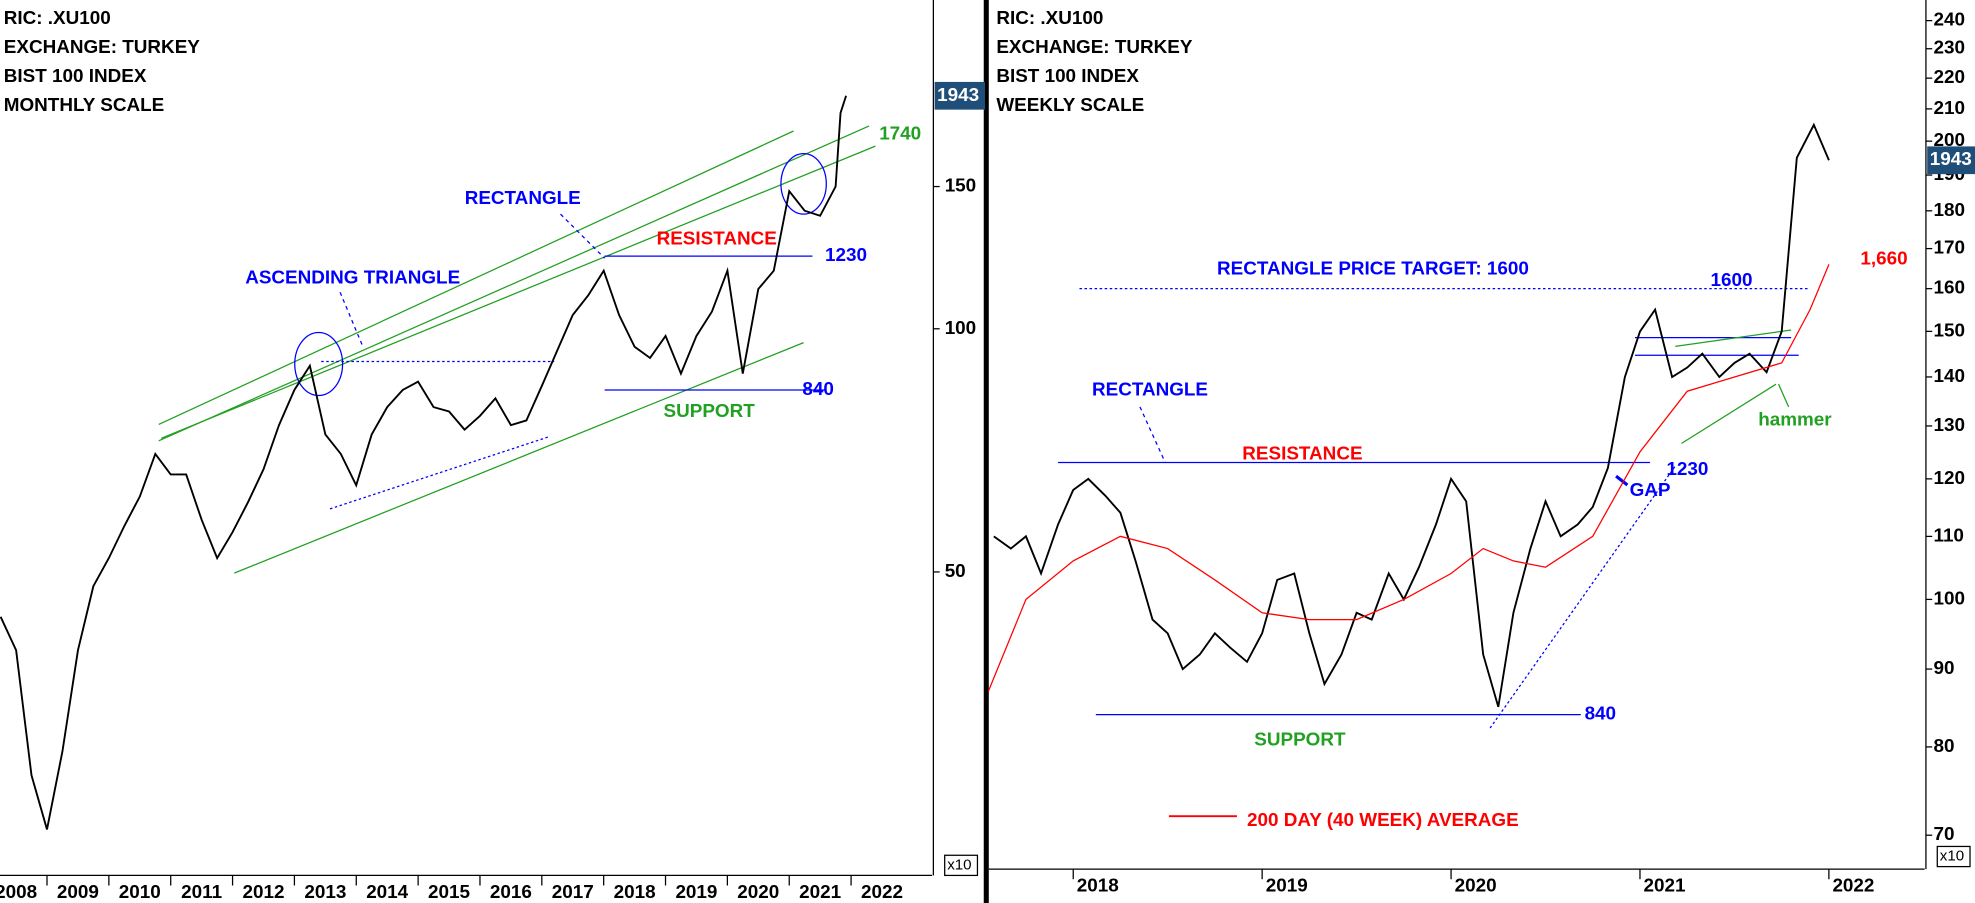  What do you see at coordinates (1373, 269) in the screenshot?
I see `annotation: RECTANGLE PRICE TARGET: 1600` at bounding box center [1373, 269].